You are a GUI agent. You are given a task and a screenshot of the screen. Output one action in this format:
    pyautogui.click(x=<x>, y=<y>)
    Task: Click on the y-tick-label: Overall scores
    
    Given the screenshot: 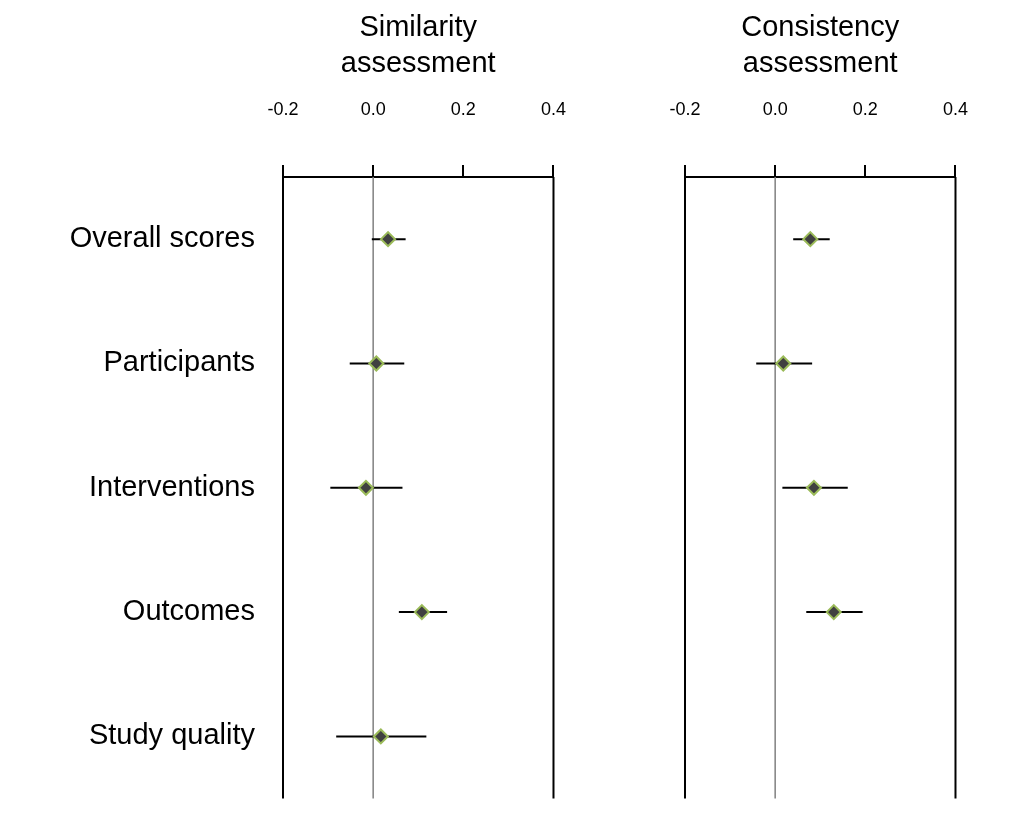 What is the action you would take?
    pyautogui.click(x=162, y=237)
    